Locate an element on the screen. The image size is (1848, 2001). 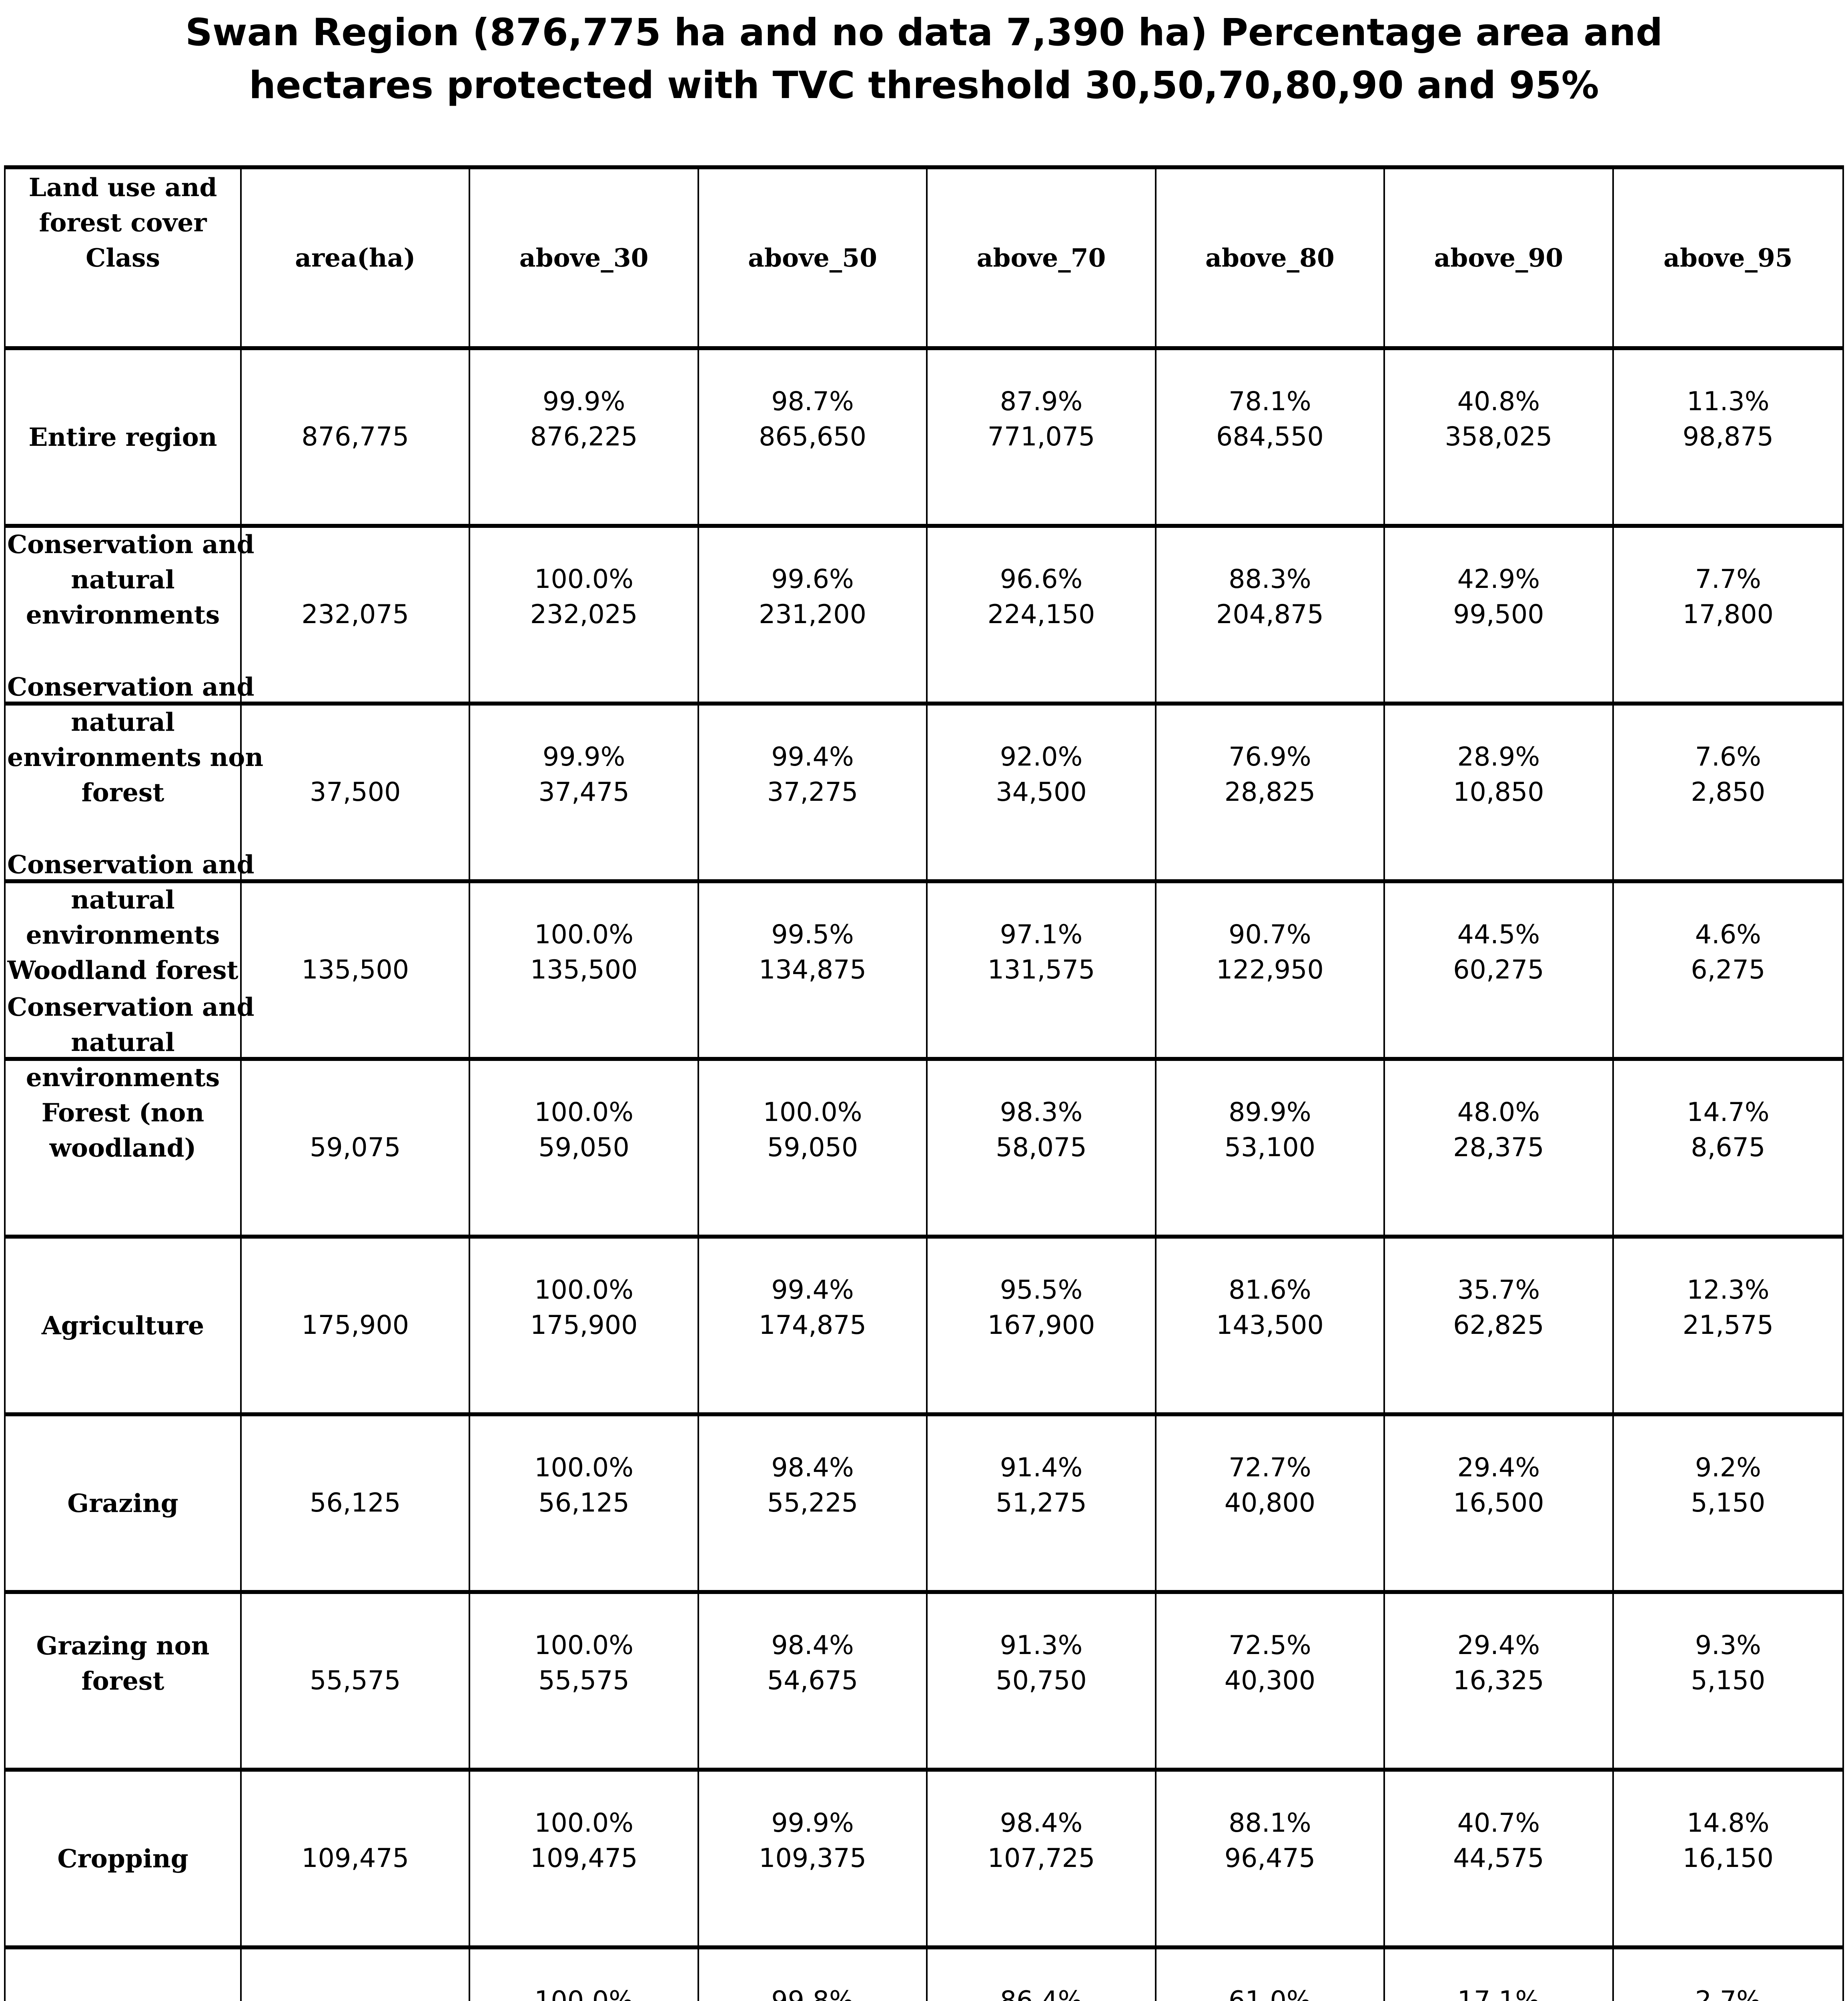
hectares-value: 44,575 is located at coordinates (1498, 1858).